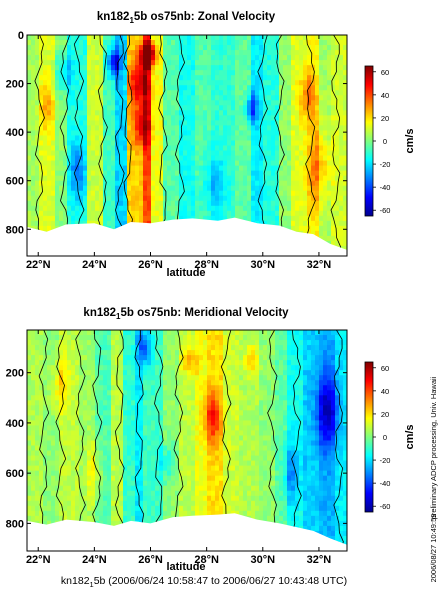 This screenshot has height=600, width=445. What do you see at coordinates (385, 187) in the screenshot?
I see `colorbar-tick-label: -40` at bounding box center [385, 187].